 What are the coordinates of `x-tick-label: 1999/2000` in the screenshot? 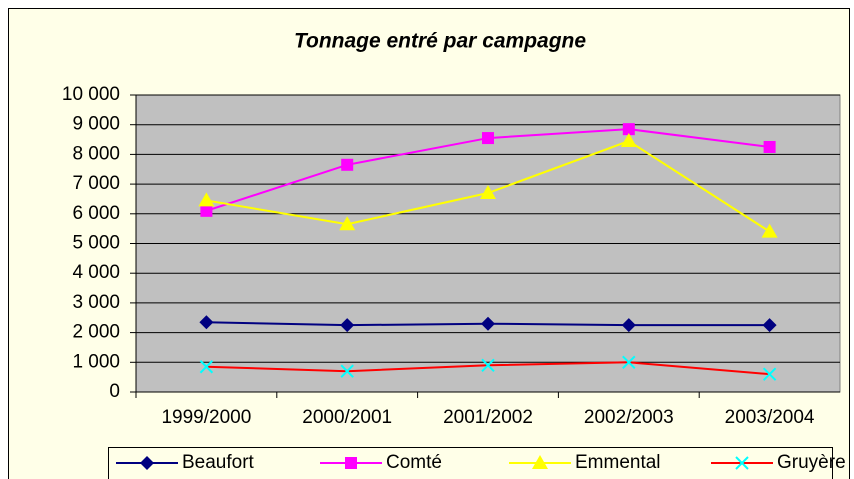 It's located at (206, 417).